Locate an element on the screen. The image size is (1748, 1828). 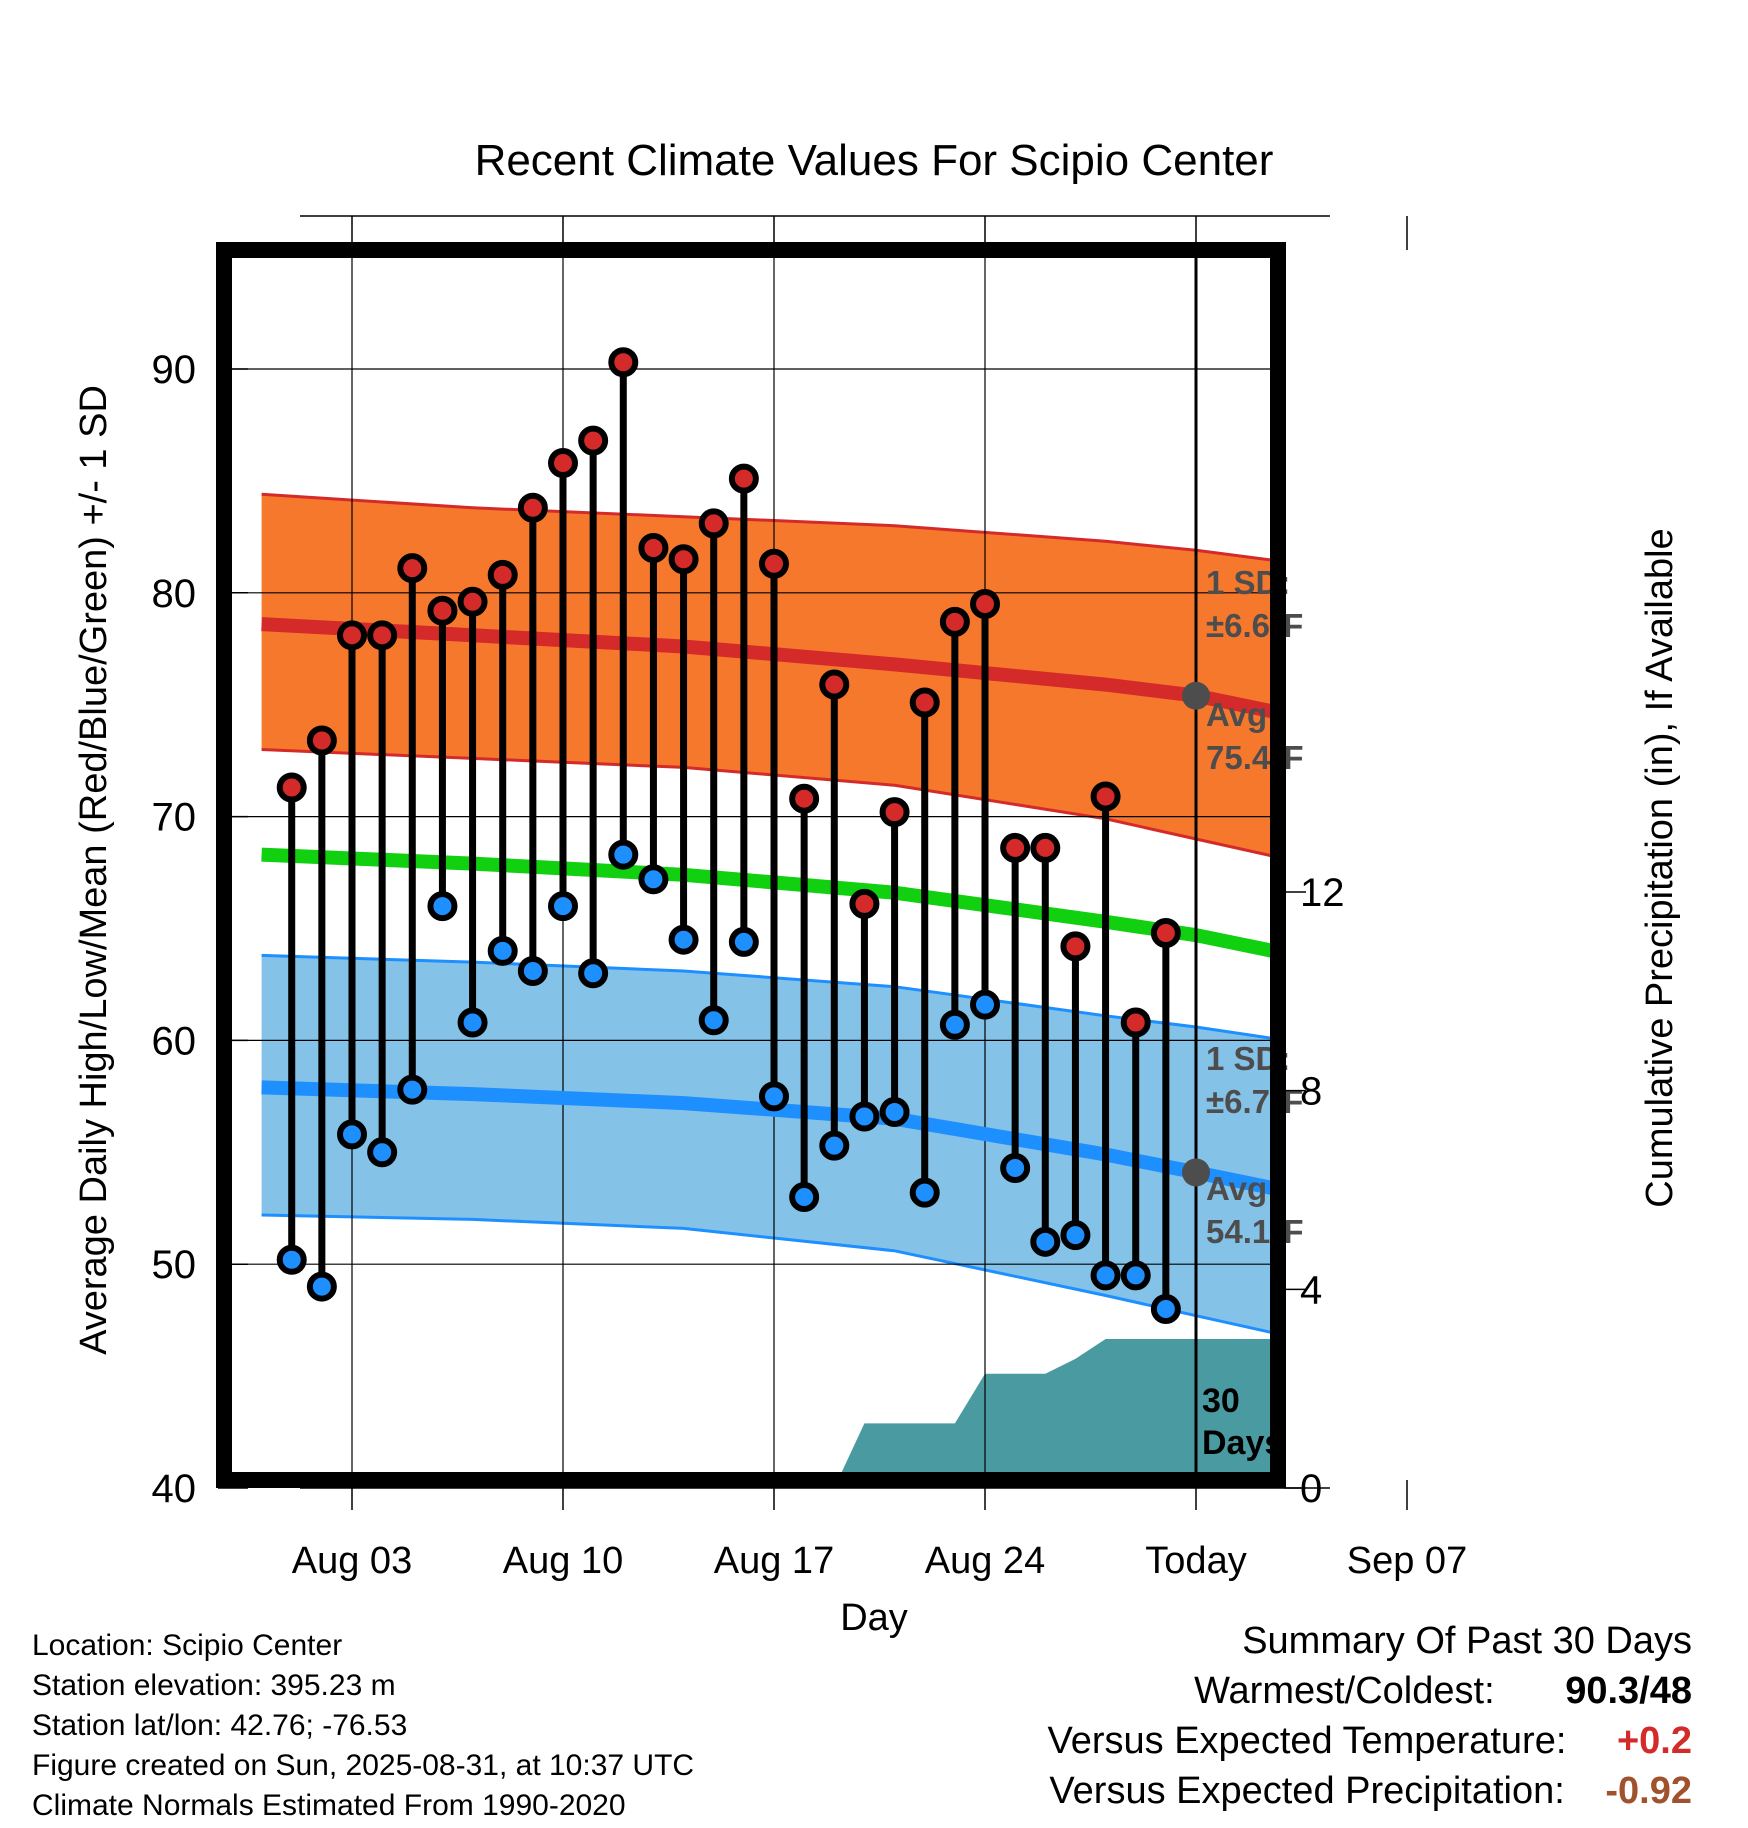
today-normal-high-marker is located at coordinates (1196, 695).